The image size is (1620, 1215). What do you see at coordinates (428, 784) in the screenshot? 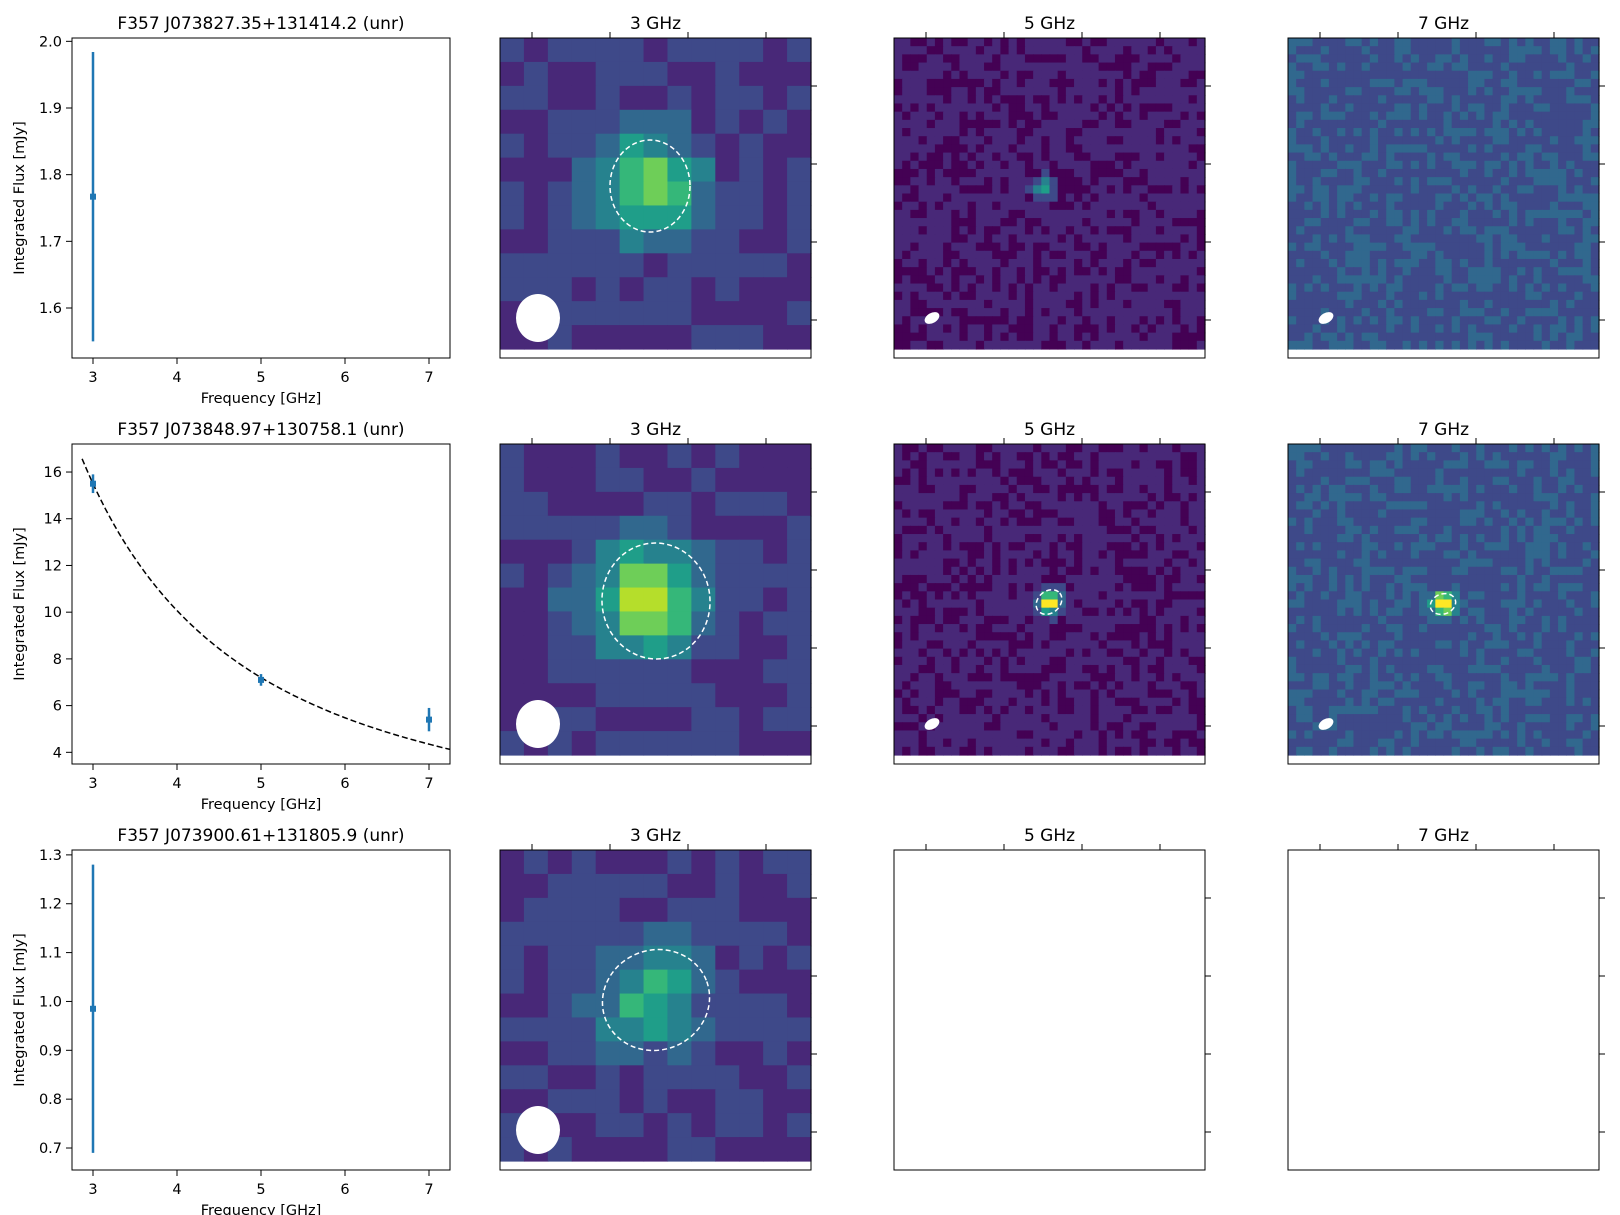
I see `x-tick-label: 7` at bounding box center [428, 784].